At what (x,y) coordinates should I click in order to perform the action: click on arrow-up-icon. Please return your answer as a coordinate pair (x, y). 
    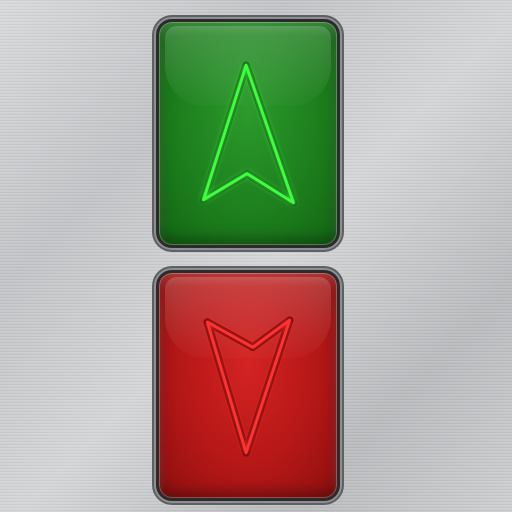
    Looking at the image, I should click on (248, 134).